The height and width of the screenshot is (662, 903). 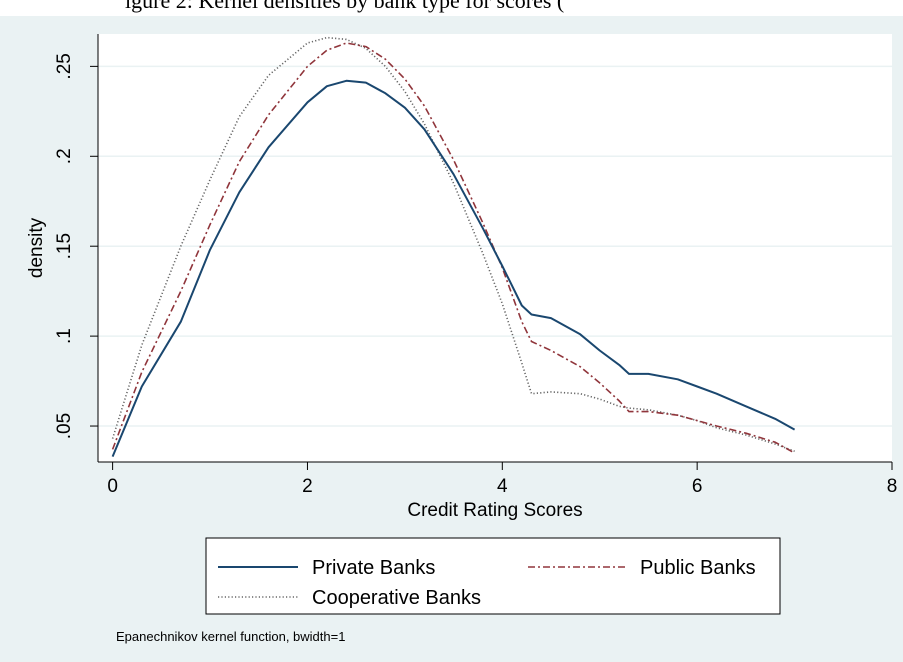 What do you see at coordinates (697, 486) in the screenshot?
I see `x-tick-label: 6` at bounding box center [697, 486].